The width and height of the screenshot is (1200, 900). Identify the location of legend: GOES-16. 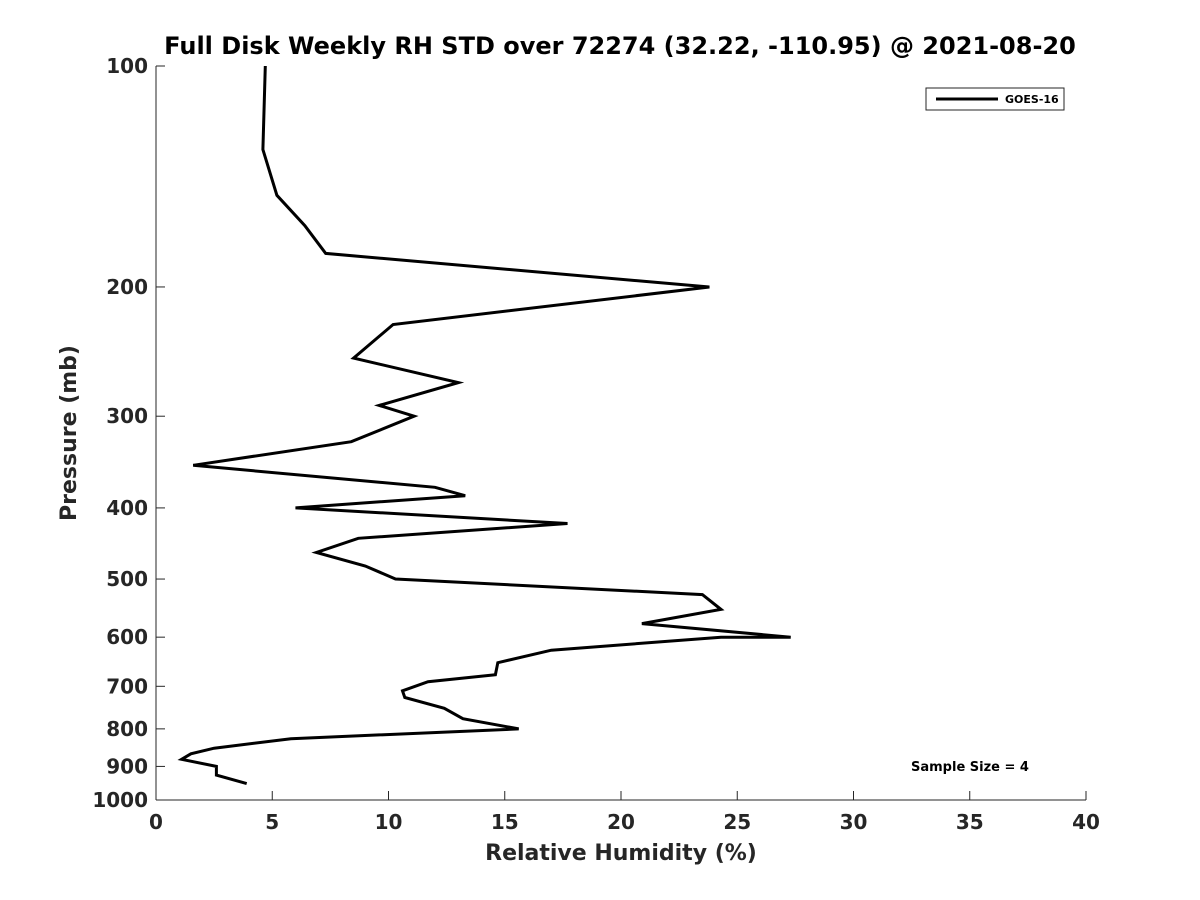
(995, 99).